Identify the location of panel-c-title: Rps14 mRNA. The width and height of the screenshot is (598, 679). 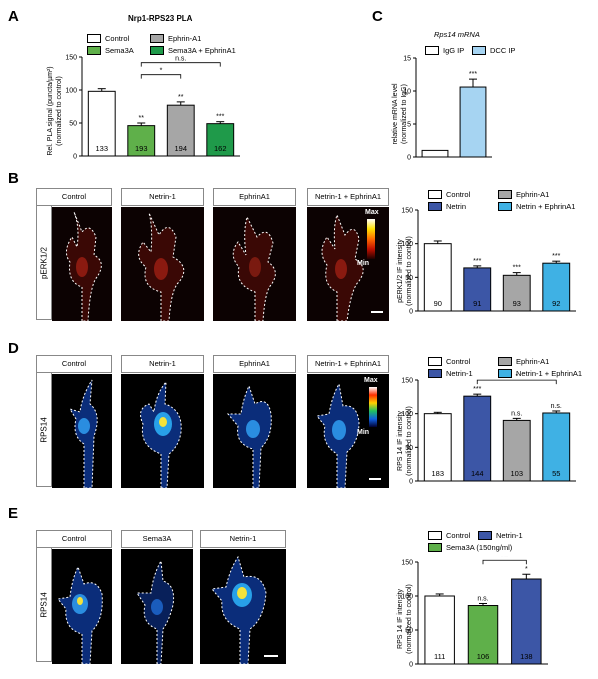
(457, 34).